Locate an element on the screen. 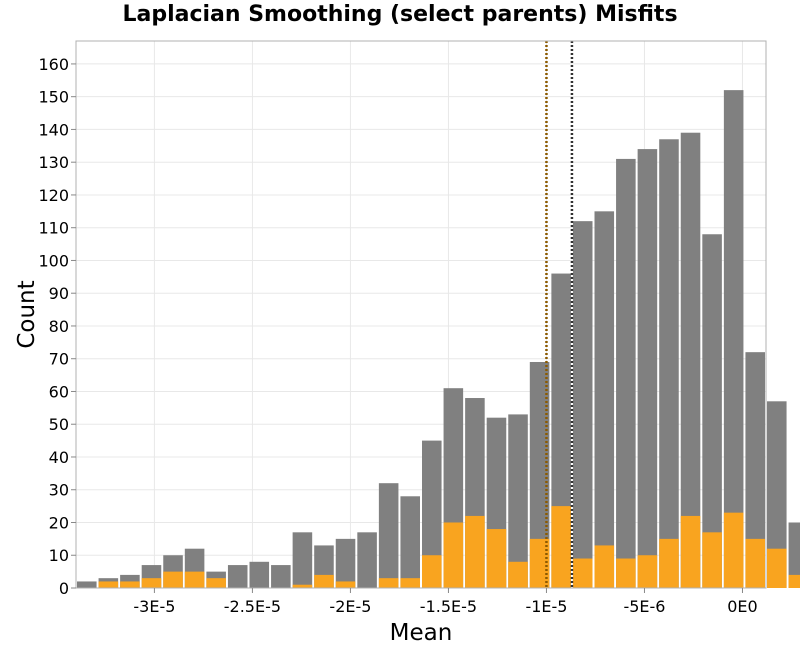 The image size is (800, 650). x-axis-ticks: -3E-5 -2.5E-5 -2E-5 -1.5E-5 -1E-5 -5E-6 0E0 is located at coordinates (445, 602).